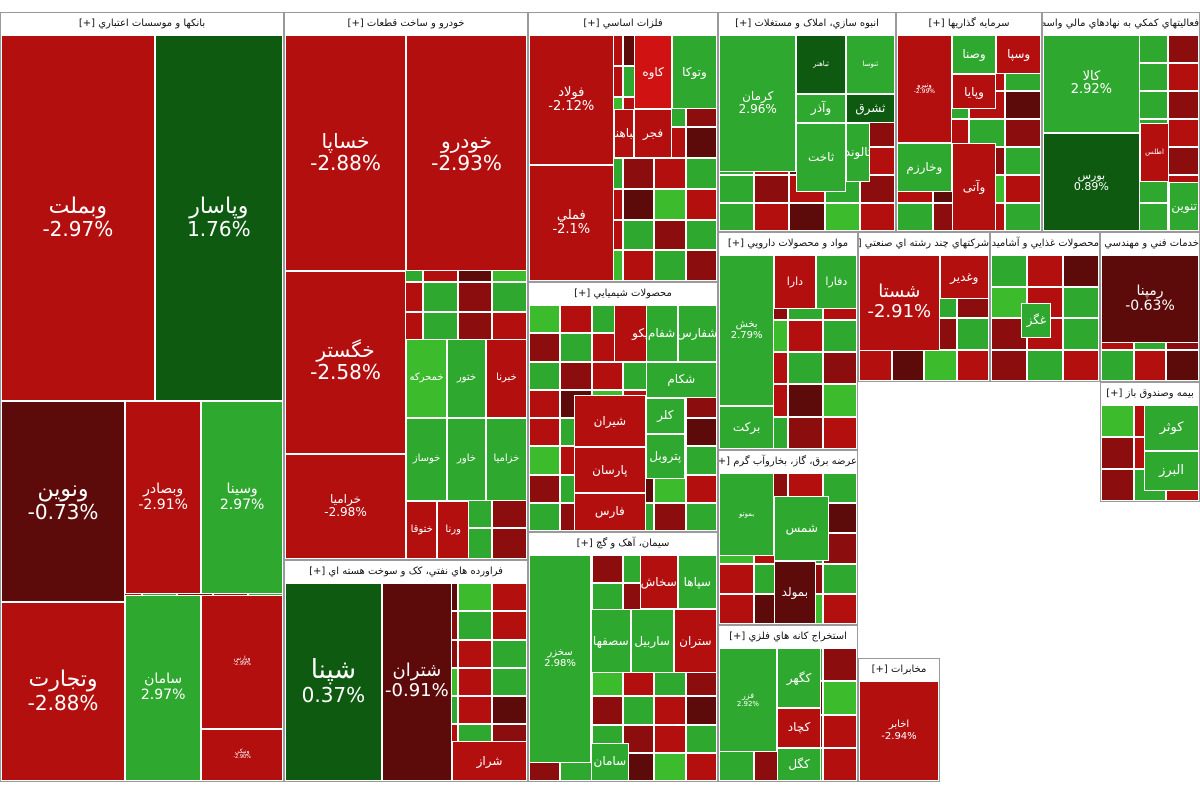 This screenshot has height=800, width=1200. Describe the element at coordinates (799, 678) in the screenshot. I see `stock-tile: کگهر` at that location.